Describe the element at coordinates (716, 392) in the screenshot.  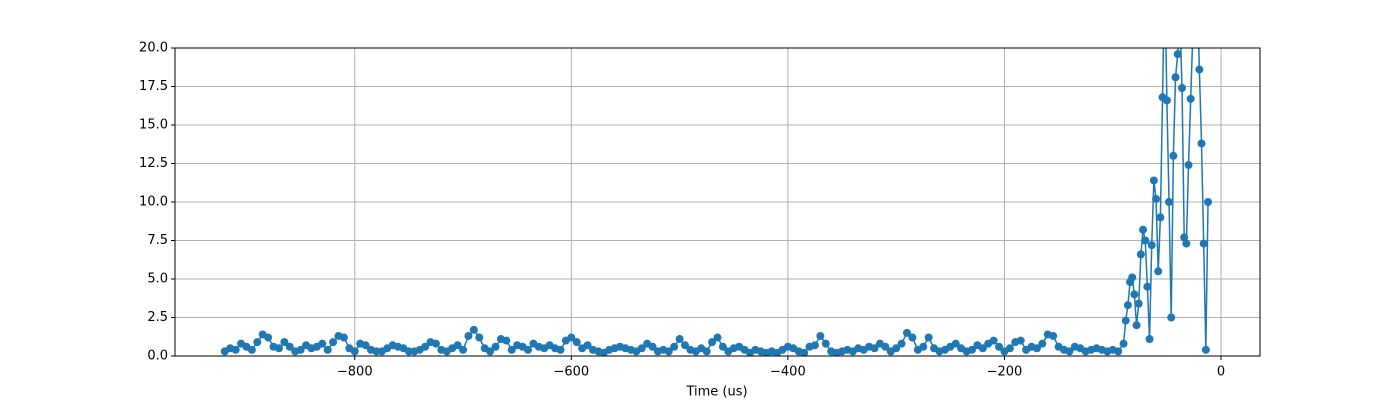
I see `x-axis-label: Time (us)` at that location.